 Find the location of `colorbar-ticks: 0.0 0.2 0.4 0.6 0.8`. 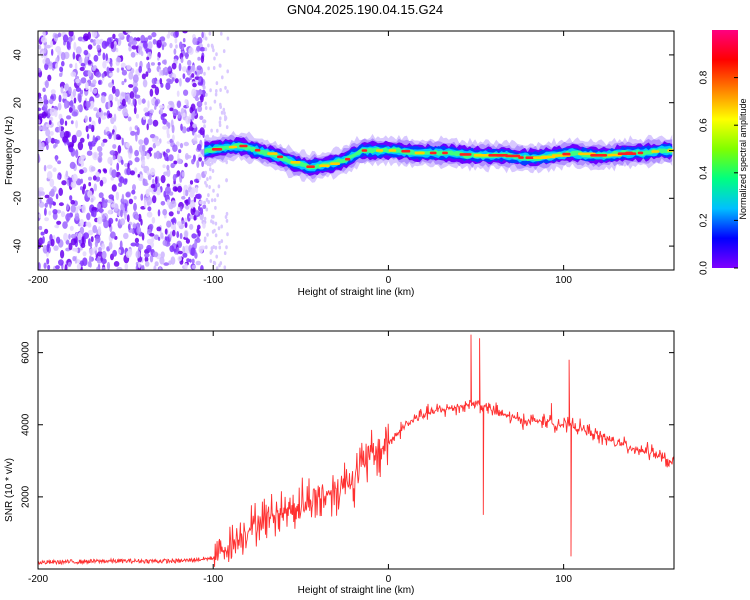

colorbar-ticks: 0.0 0.2 0.4 0.6 0.8 is located at coordinates (718, 172).